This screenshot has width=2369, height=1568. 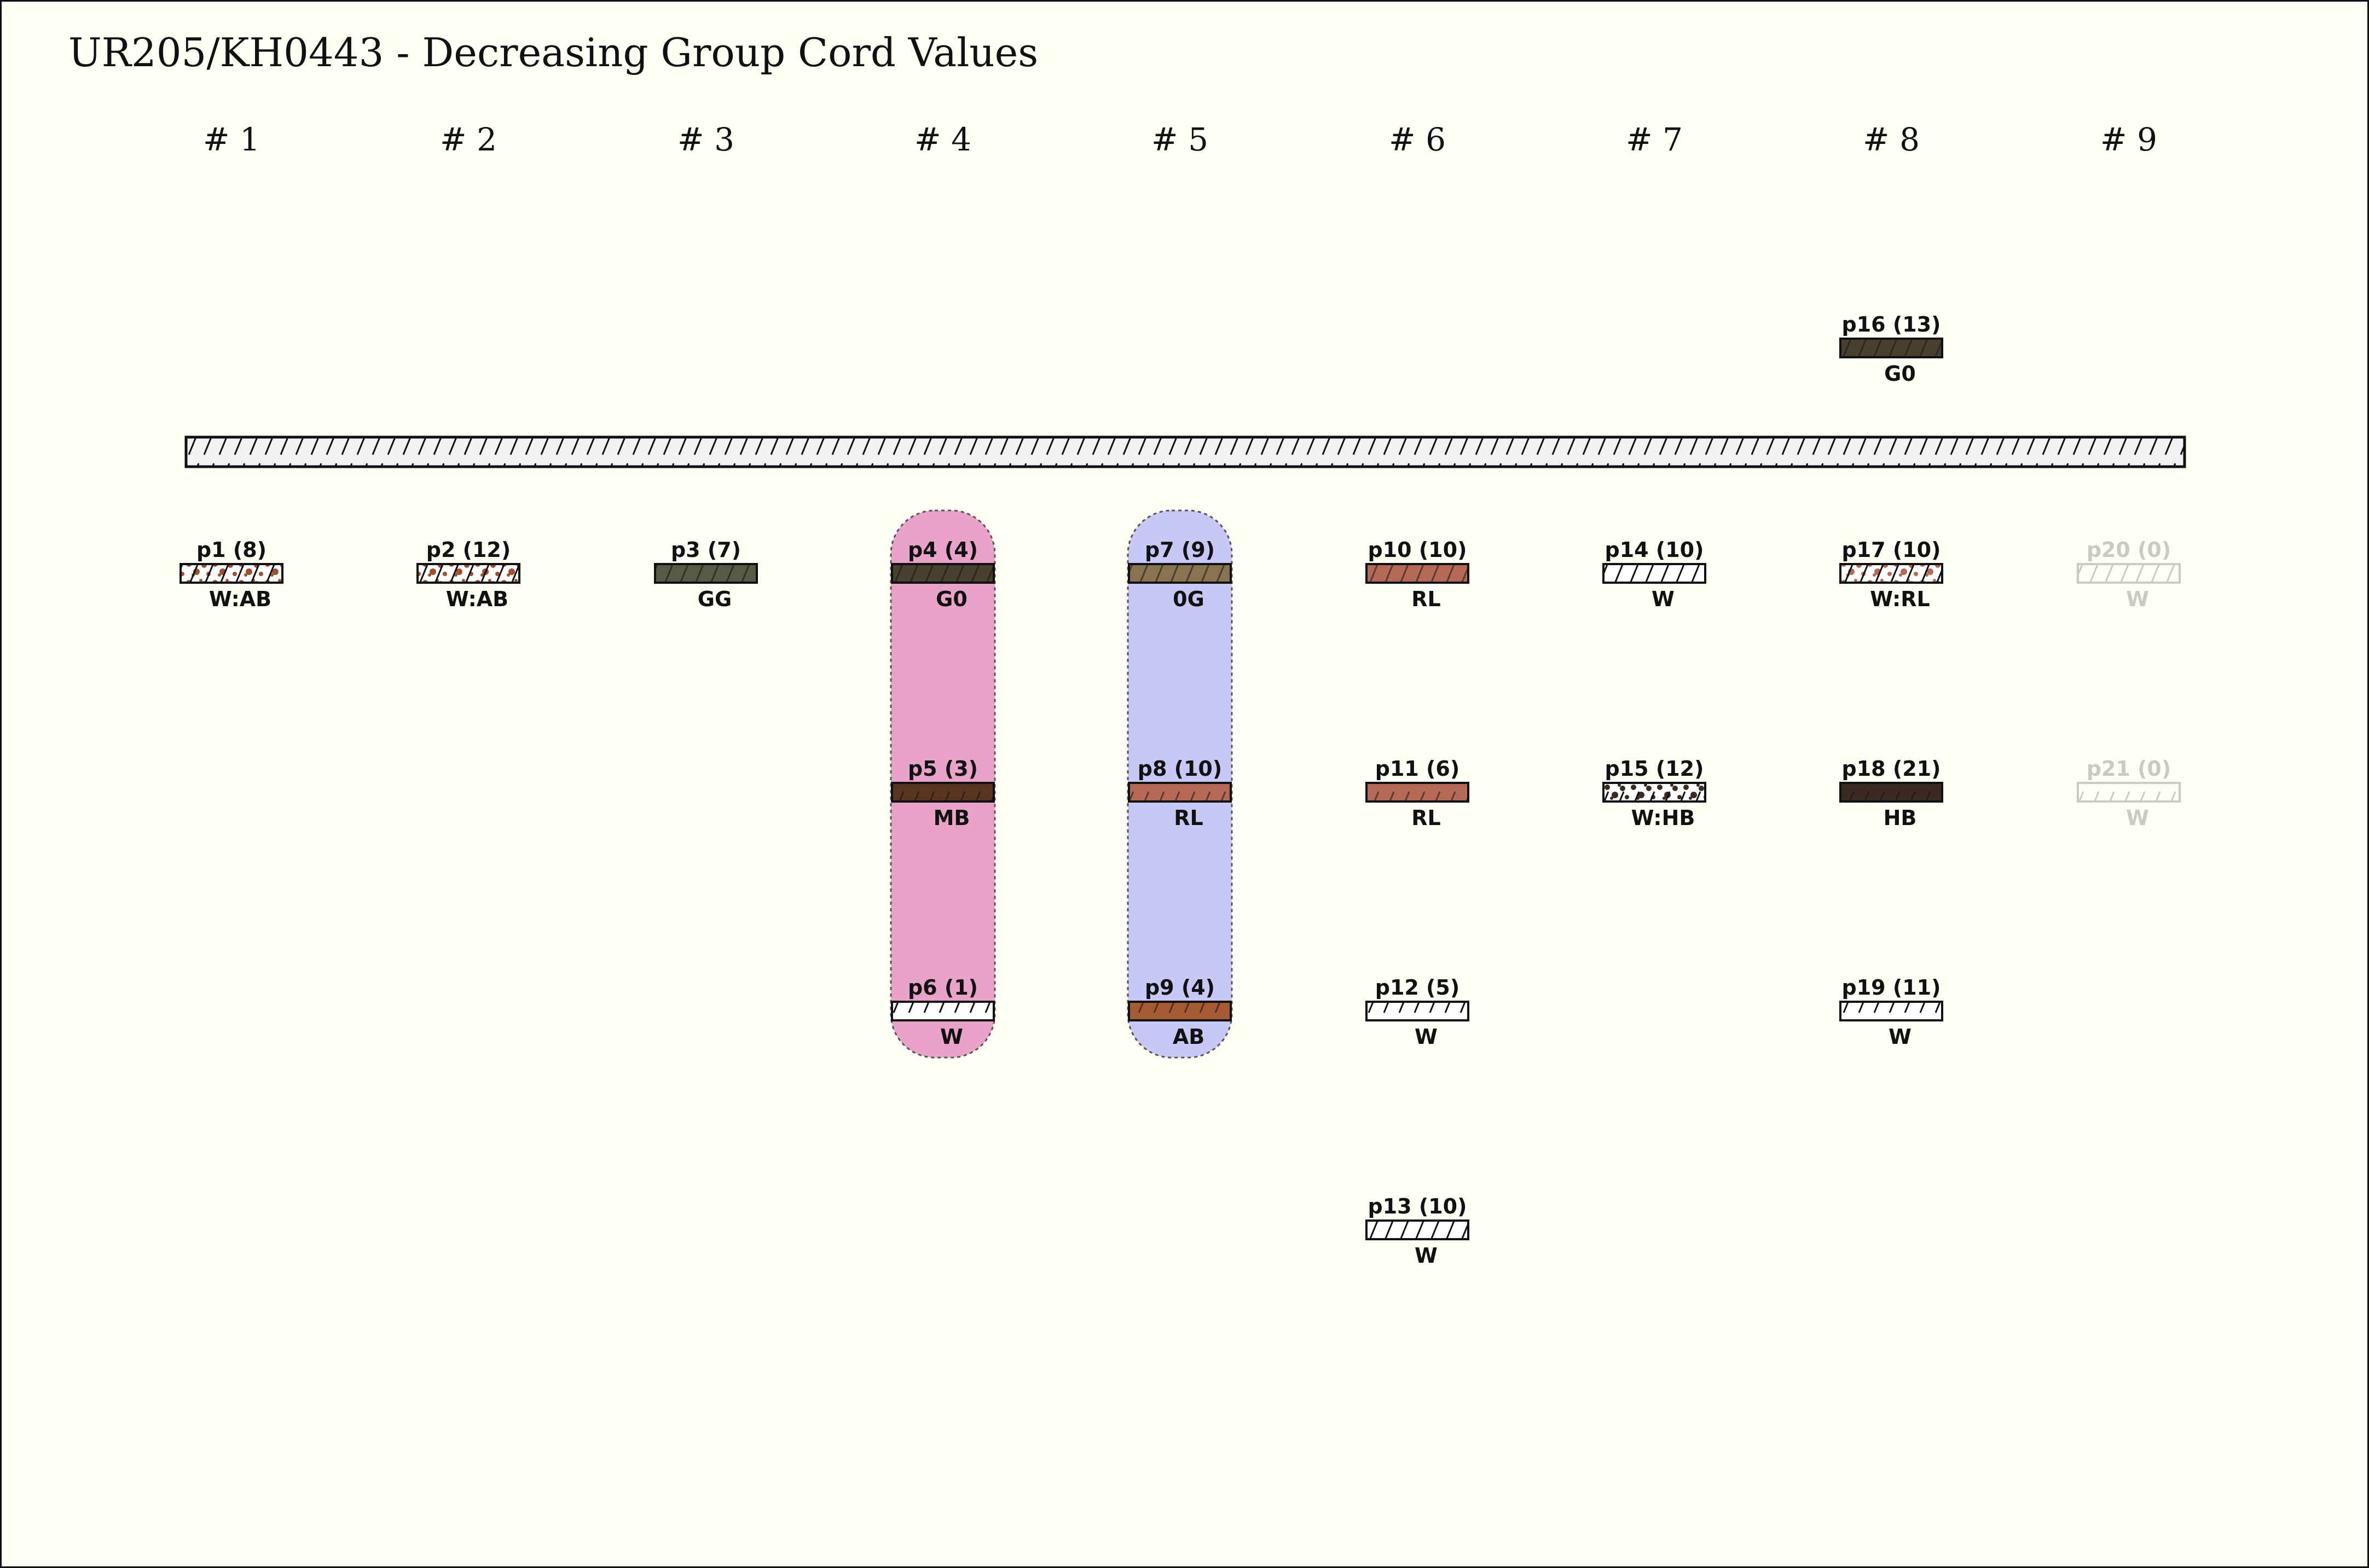 I want to click on cord-p12: p12 (5) W, so click(x=1417, y=1012).